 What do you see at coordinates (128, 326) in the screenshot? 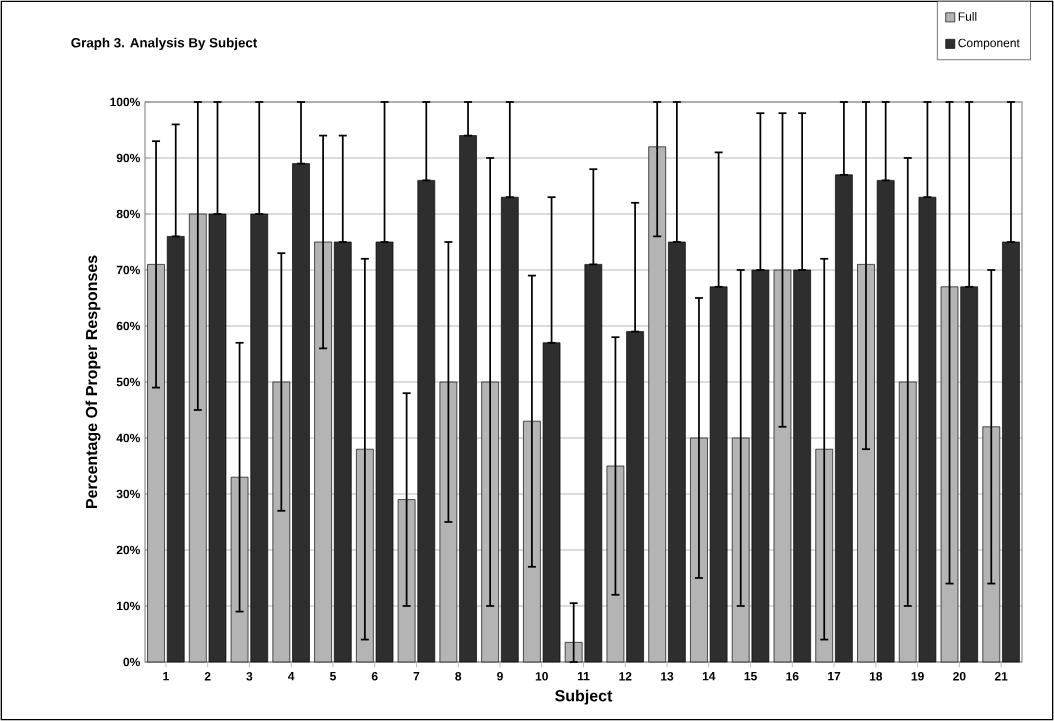
I see `y-tick-label: 60%` at bounding box center [128, 326].